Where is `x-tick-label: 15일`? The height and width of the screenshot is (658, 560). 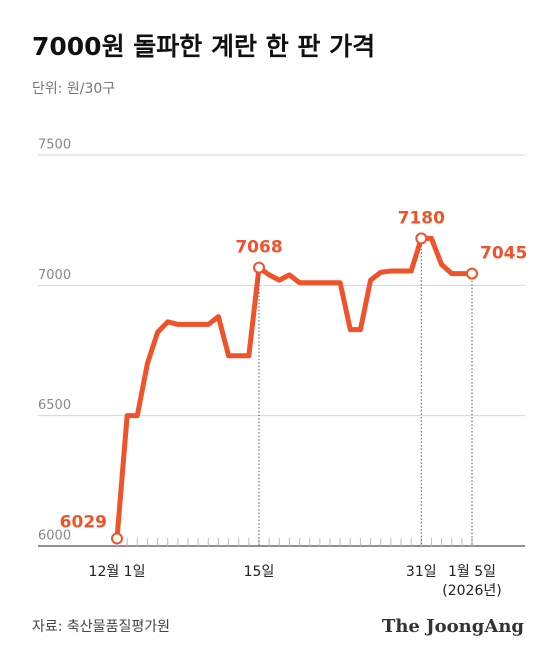
x-tick-label: 15일 is located at coordinates (259, 572).